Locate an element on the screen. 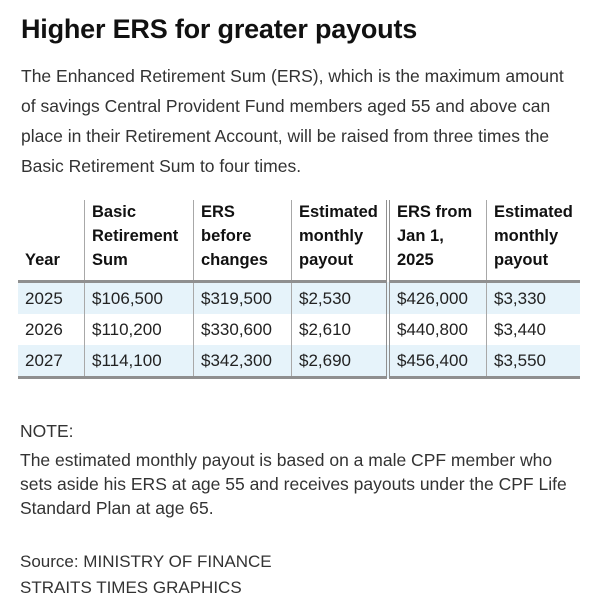  cell-ers-before: $342,300 is located at coordinates (242, 362).